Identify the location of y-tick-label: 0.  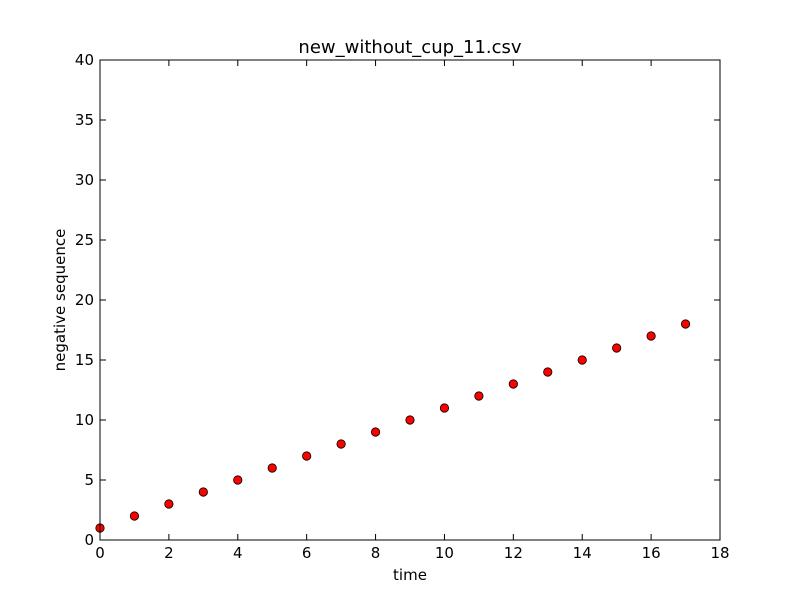
(89, 540).